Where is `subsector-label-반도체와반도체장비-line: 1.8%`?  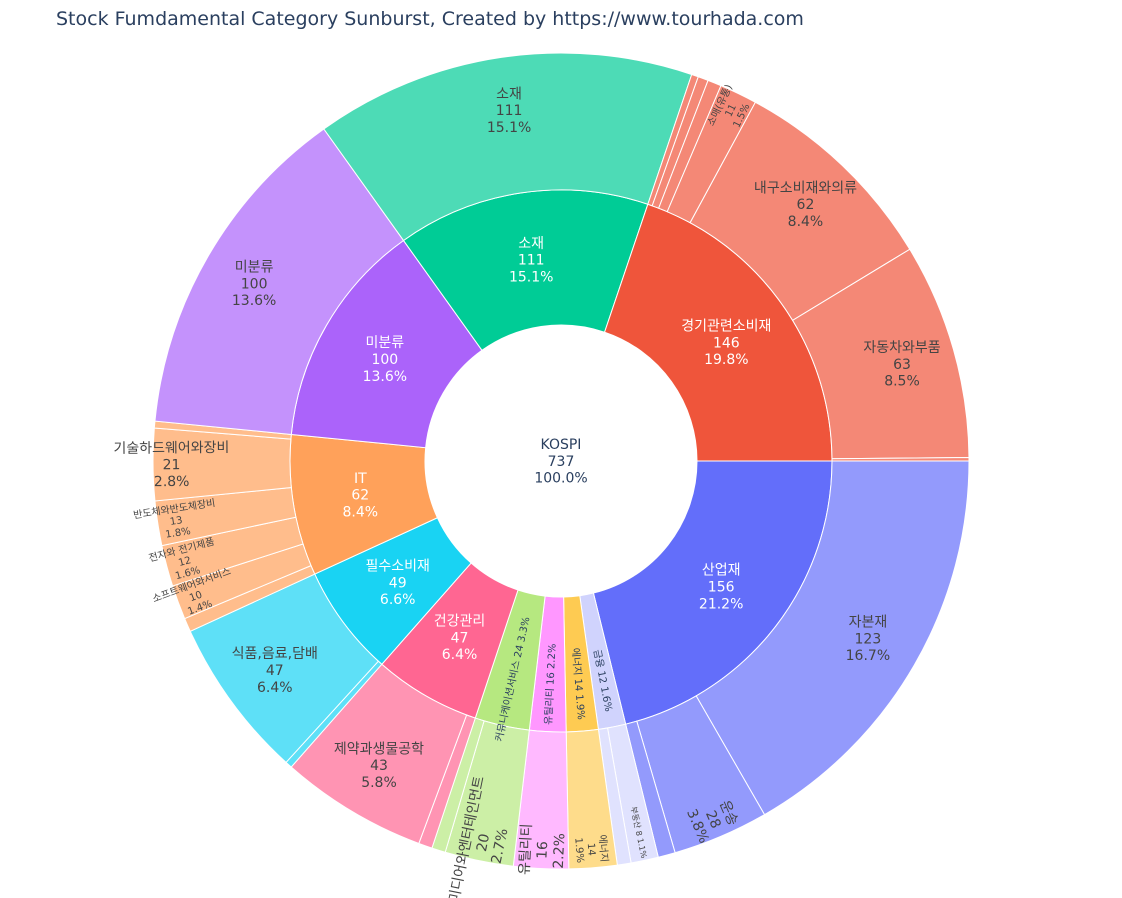
subsector-label-반도체와반도체장비-line: 1.8% is located at coordinates (178, 533).